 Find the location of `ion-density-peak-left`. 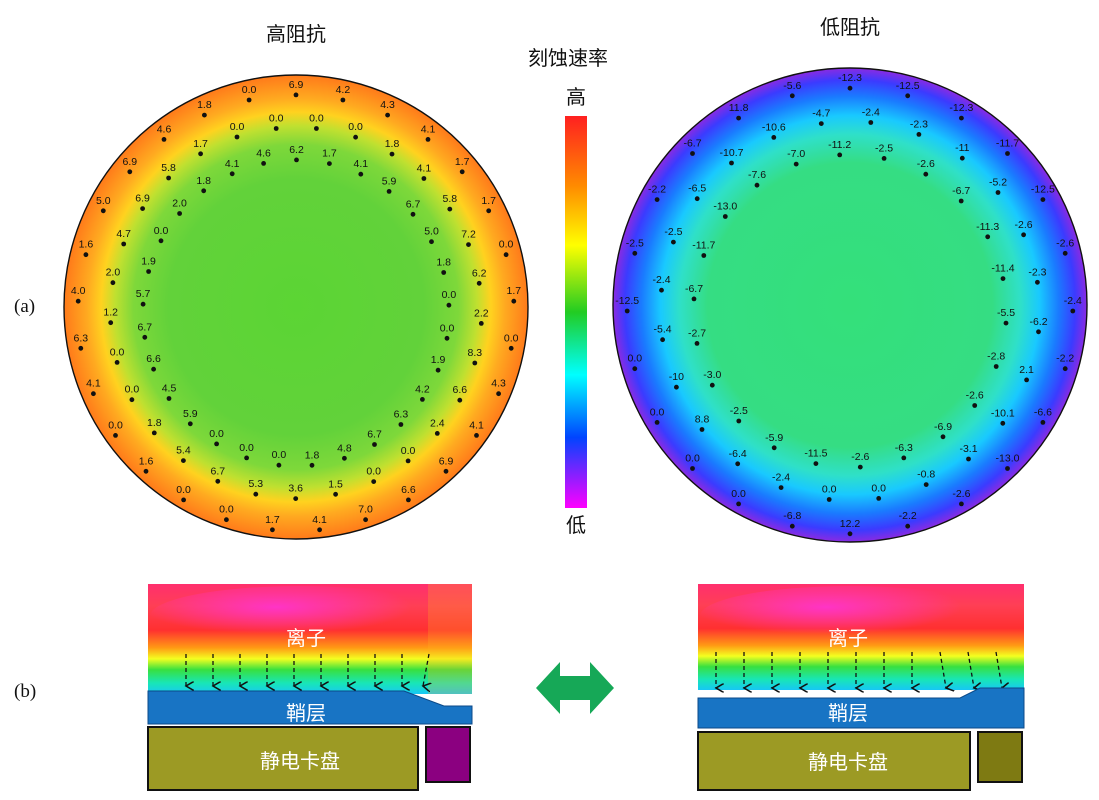

ion-density-peak-left is located at coordinates (300, 616).